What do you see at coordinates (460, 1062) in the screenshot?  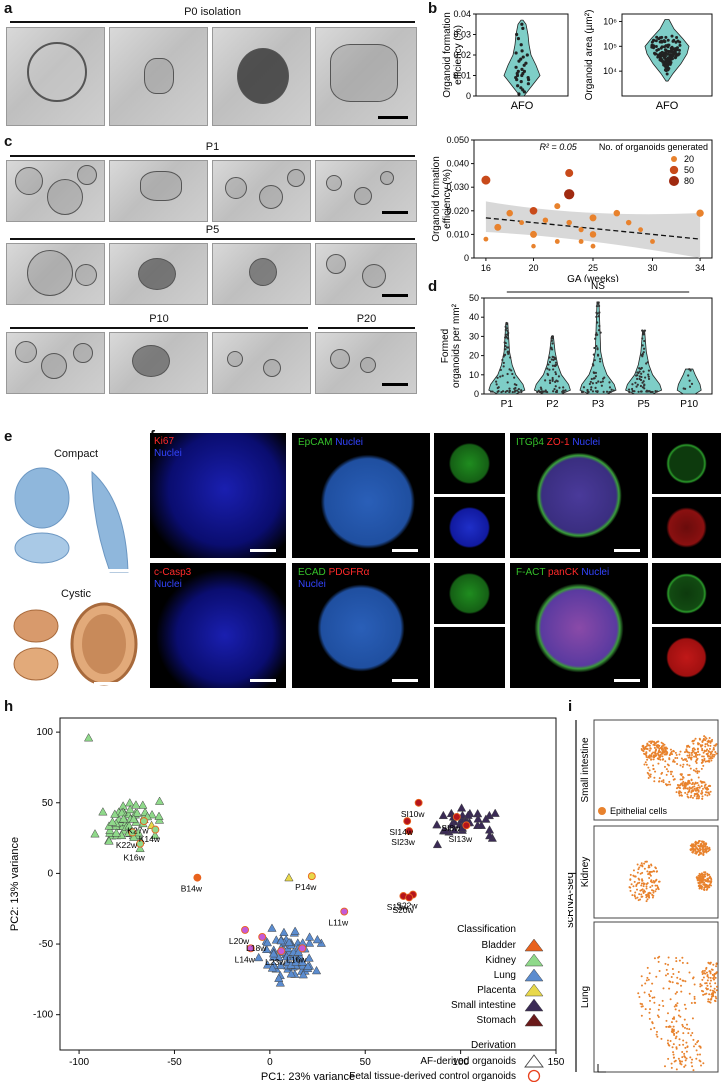 I see `h-xtick-label: 100` at bounding box center [460, 1062].